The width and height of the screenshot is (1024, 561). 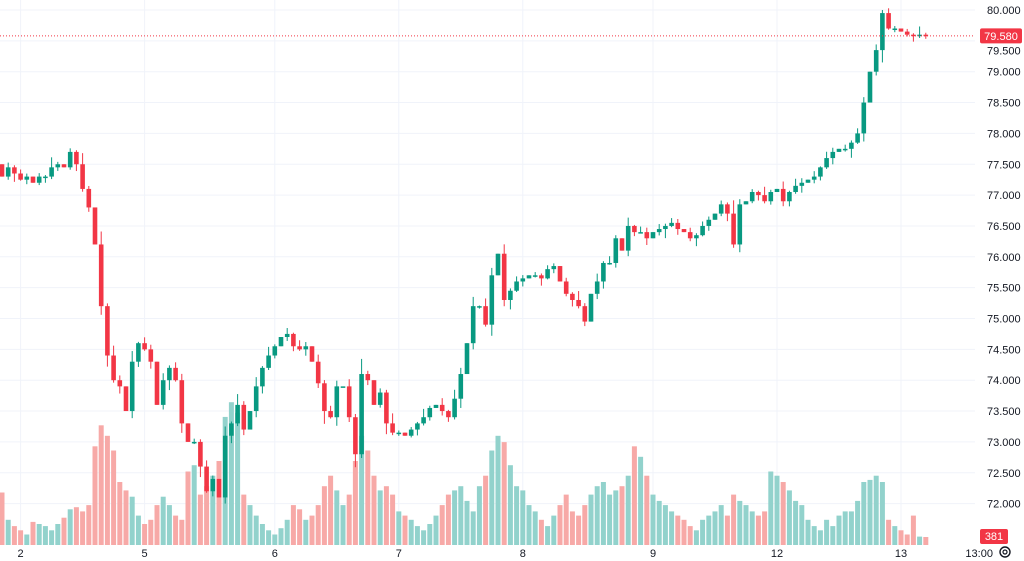 I want to click on last-volume-label: 381, so click(x=994, y=537).